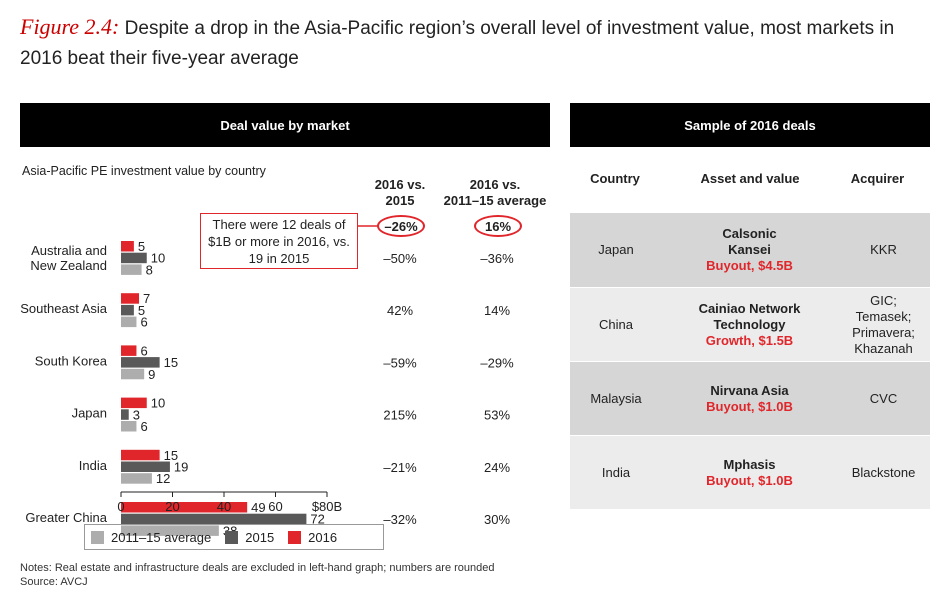  Describe the element at coordinates (71, 360) in the screenshot. I see `category-label: South Korea` at that location.